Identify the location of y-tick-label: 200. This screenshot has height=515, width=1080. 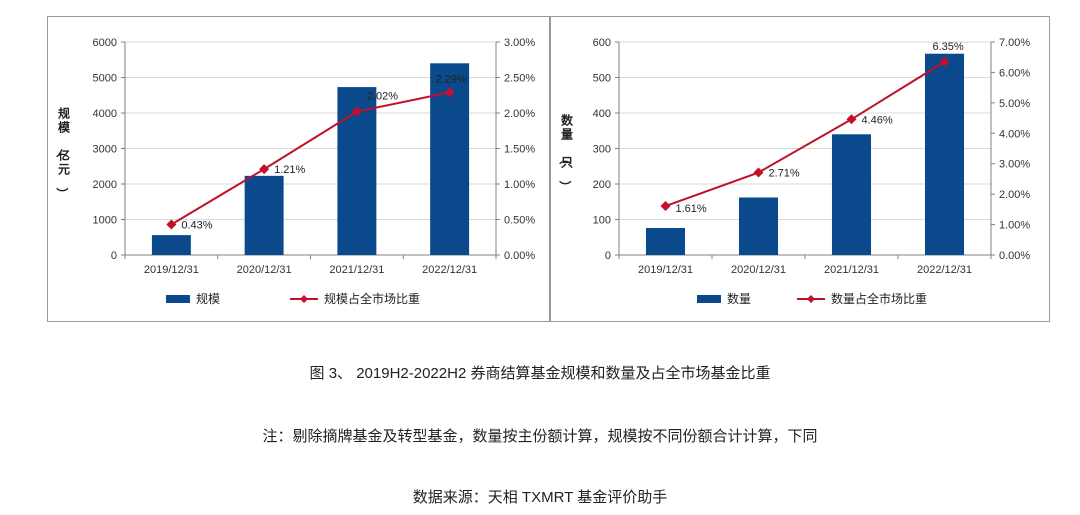
(602, 185).